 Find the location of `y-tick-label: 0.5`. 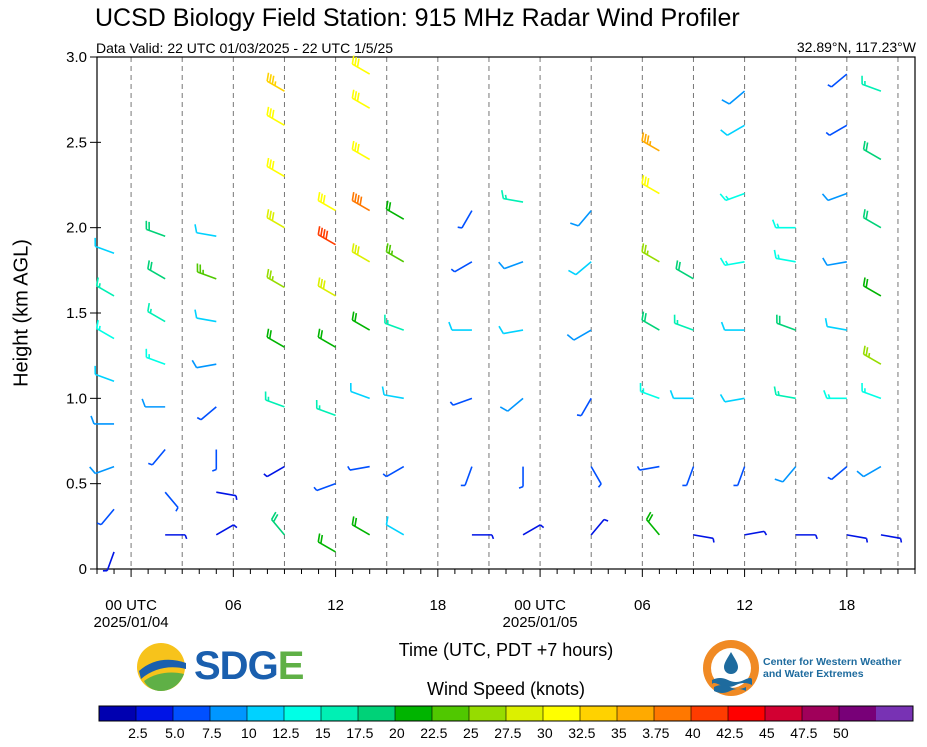

y-tick-label: 0.5 is located at coordinates (76, 484).